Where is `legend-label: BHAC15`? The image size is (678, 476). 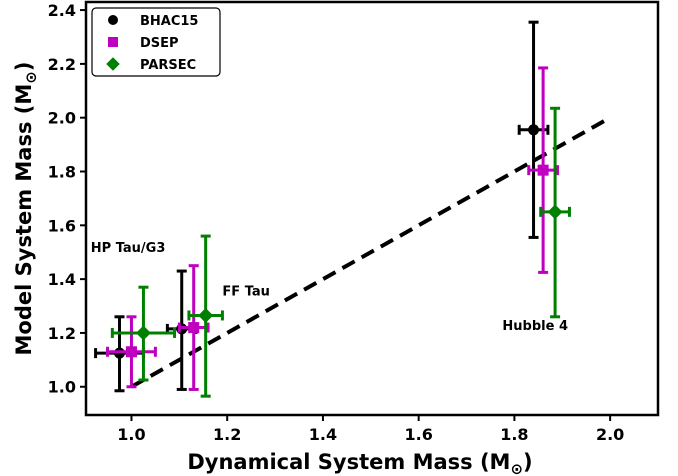
legend-label: BHAC15 is located at coordinates (169, 21).